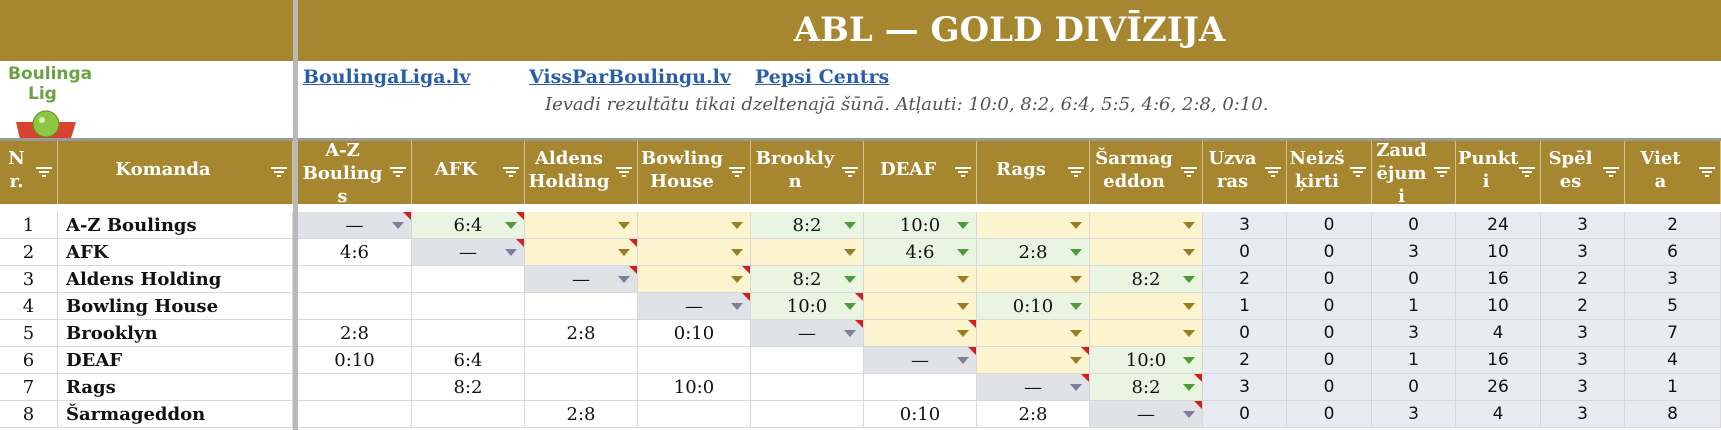 This screenshot has height=430, width=1721. What do you see at coordinates (807, 172) in the screenshot?
I see `column-header-6: Brookly n` at bounding box center [807, 172].